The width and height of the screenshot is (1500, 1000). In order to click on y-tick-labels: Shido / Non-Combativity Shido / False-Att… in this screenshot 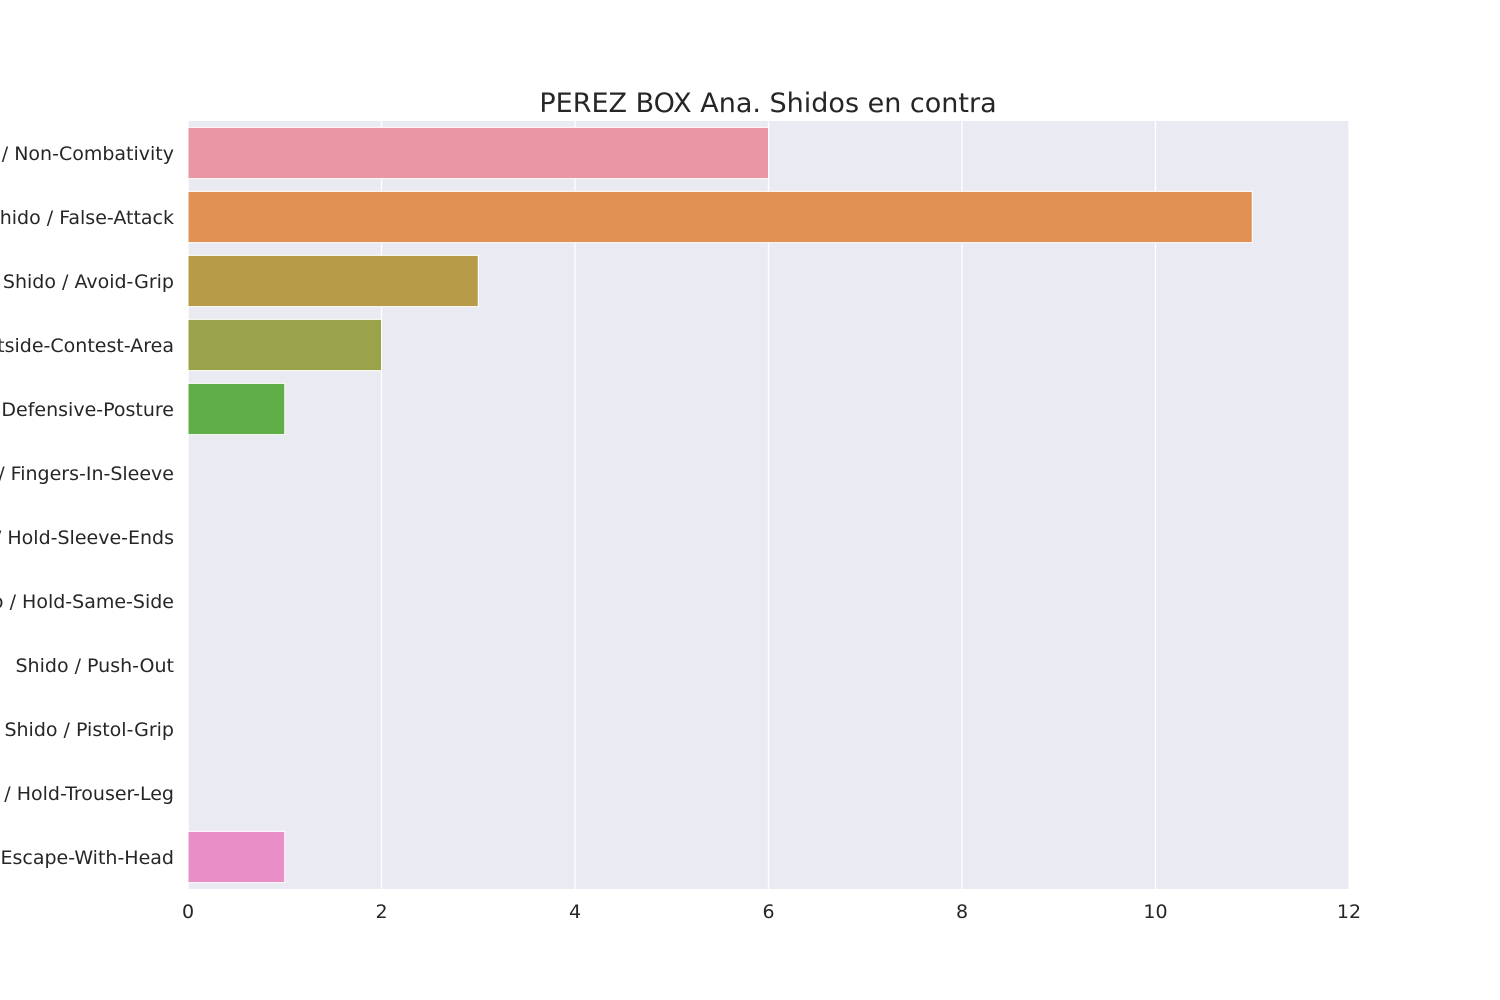, I will do `click(87, 506)`.